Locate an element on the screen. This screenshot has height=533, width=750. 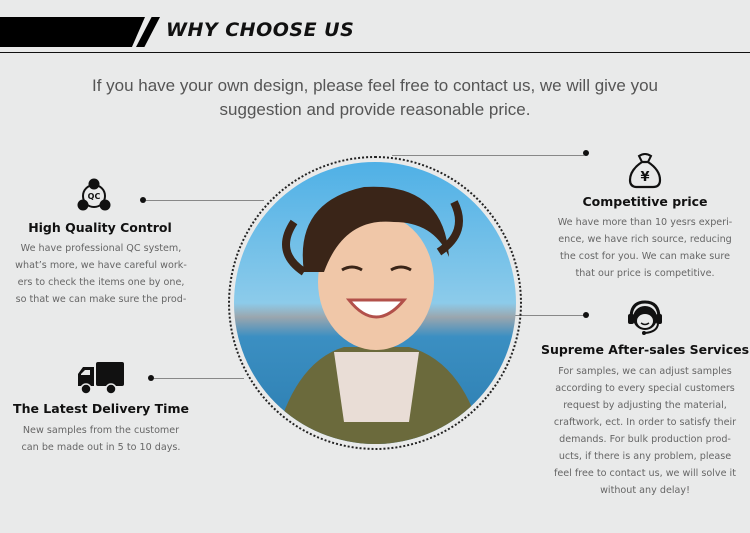
headset-support-icon is located at coordinates (645, 318).